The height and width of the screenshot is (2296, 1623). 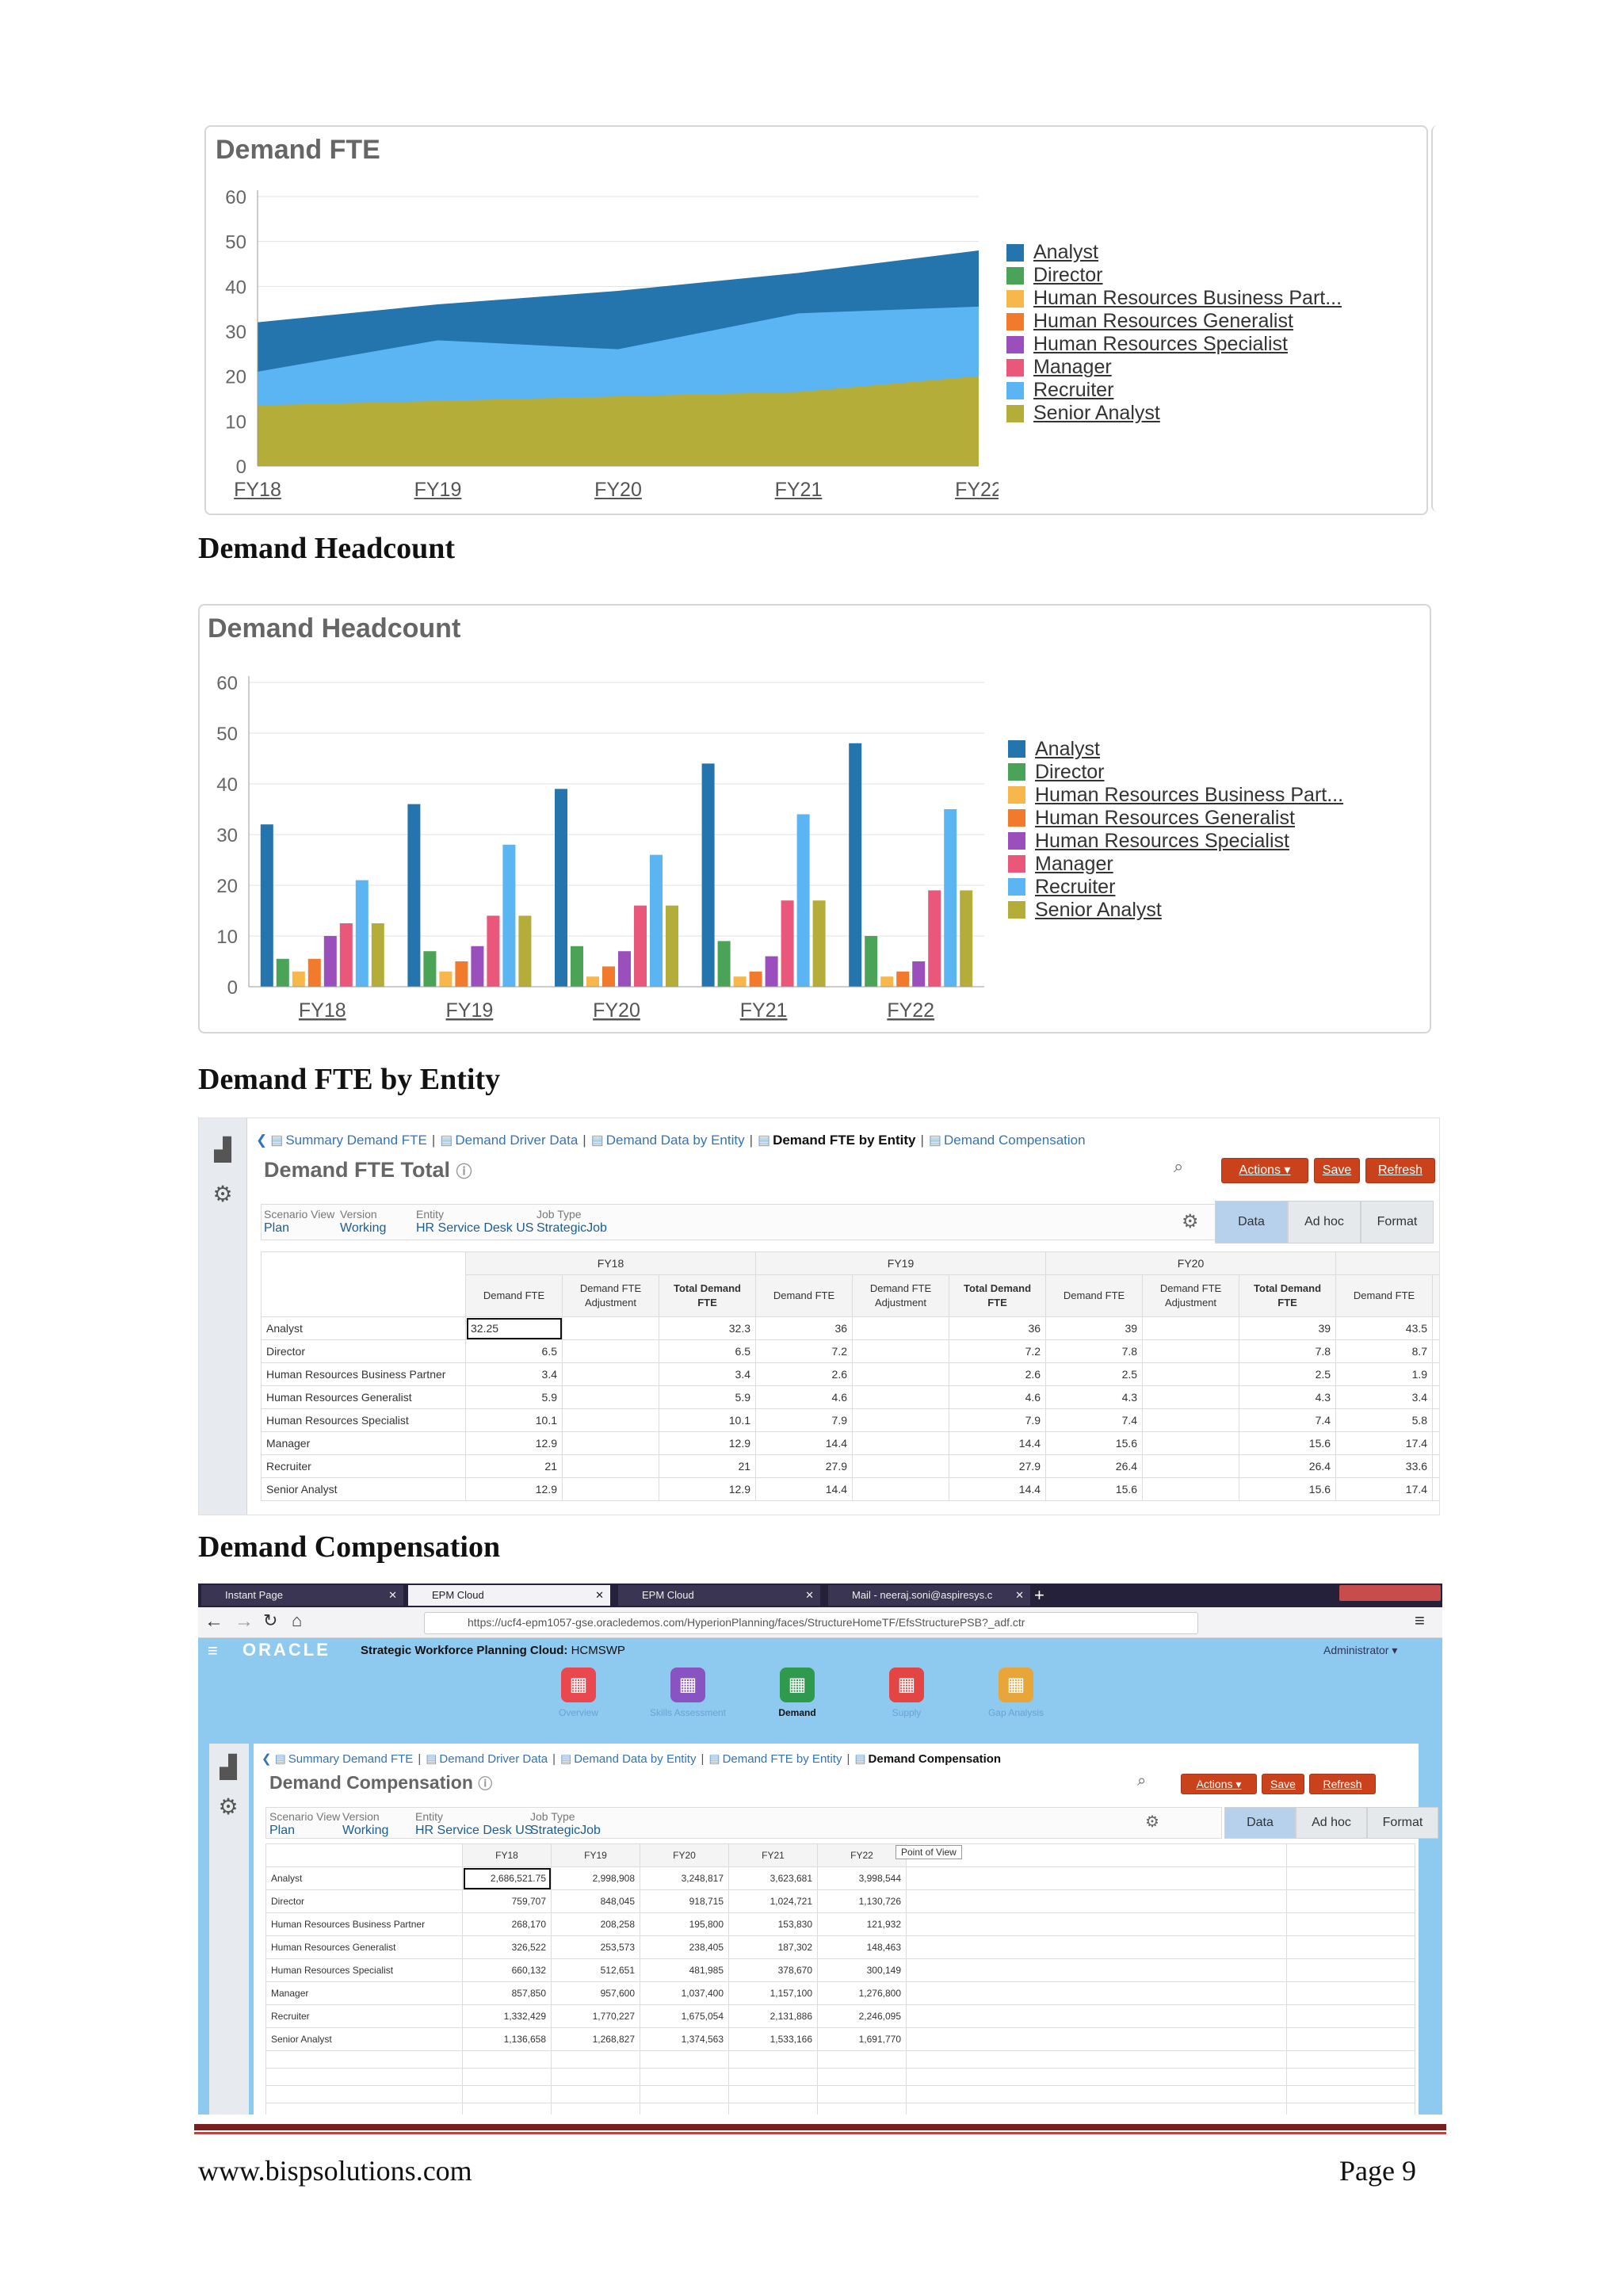 I want to click on year-header: FY20, so click(x=684, y=1855).